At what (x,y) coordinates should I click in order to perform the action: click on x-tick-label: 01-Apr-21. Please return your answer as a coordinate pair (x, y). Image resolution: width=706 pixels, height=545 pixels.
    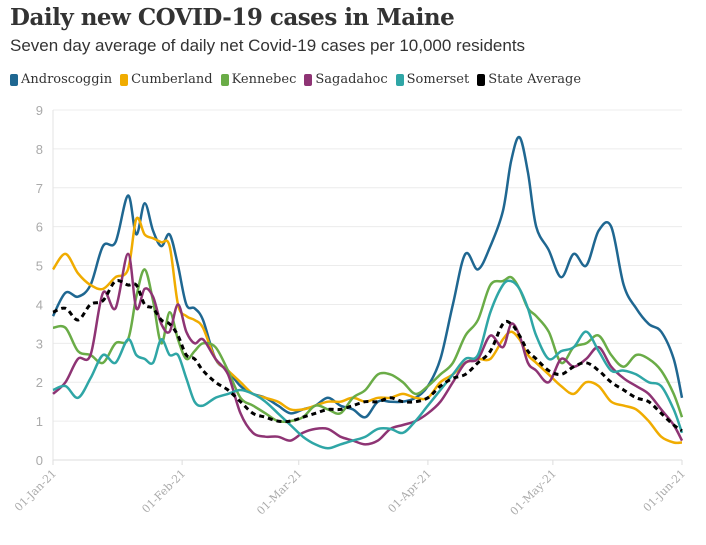
    Looking at the image, I should click on (409, 491).